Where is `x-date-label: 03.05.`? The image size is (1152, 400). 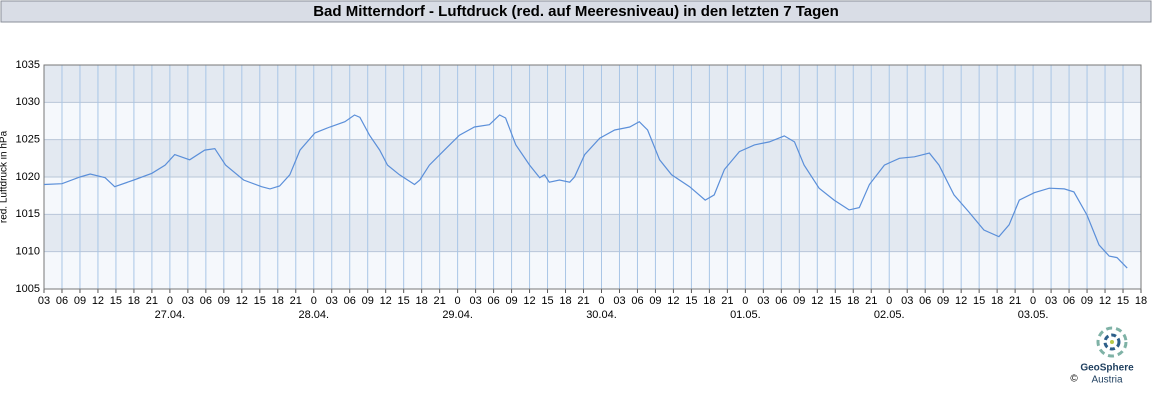 x-date-label: 03.05. is located at coordinates (1033, 315).